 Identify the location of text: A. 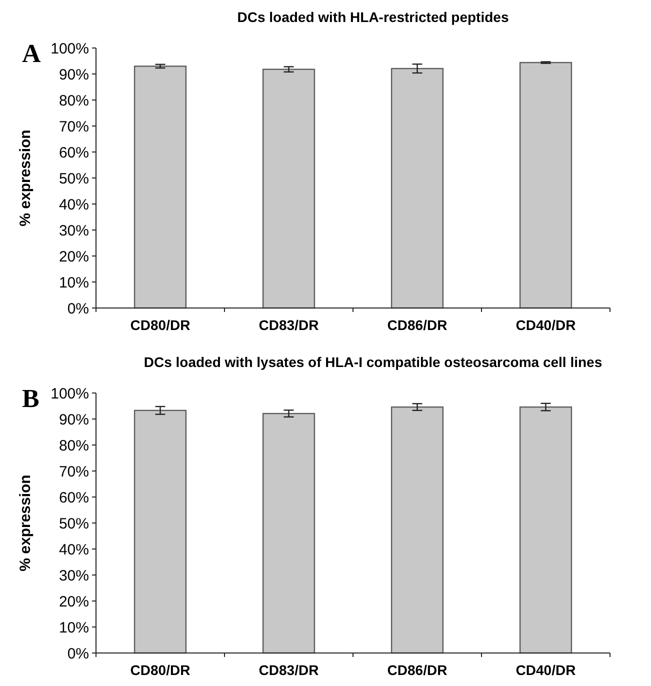
(31, 53).